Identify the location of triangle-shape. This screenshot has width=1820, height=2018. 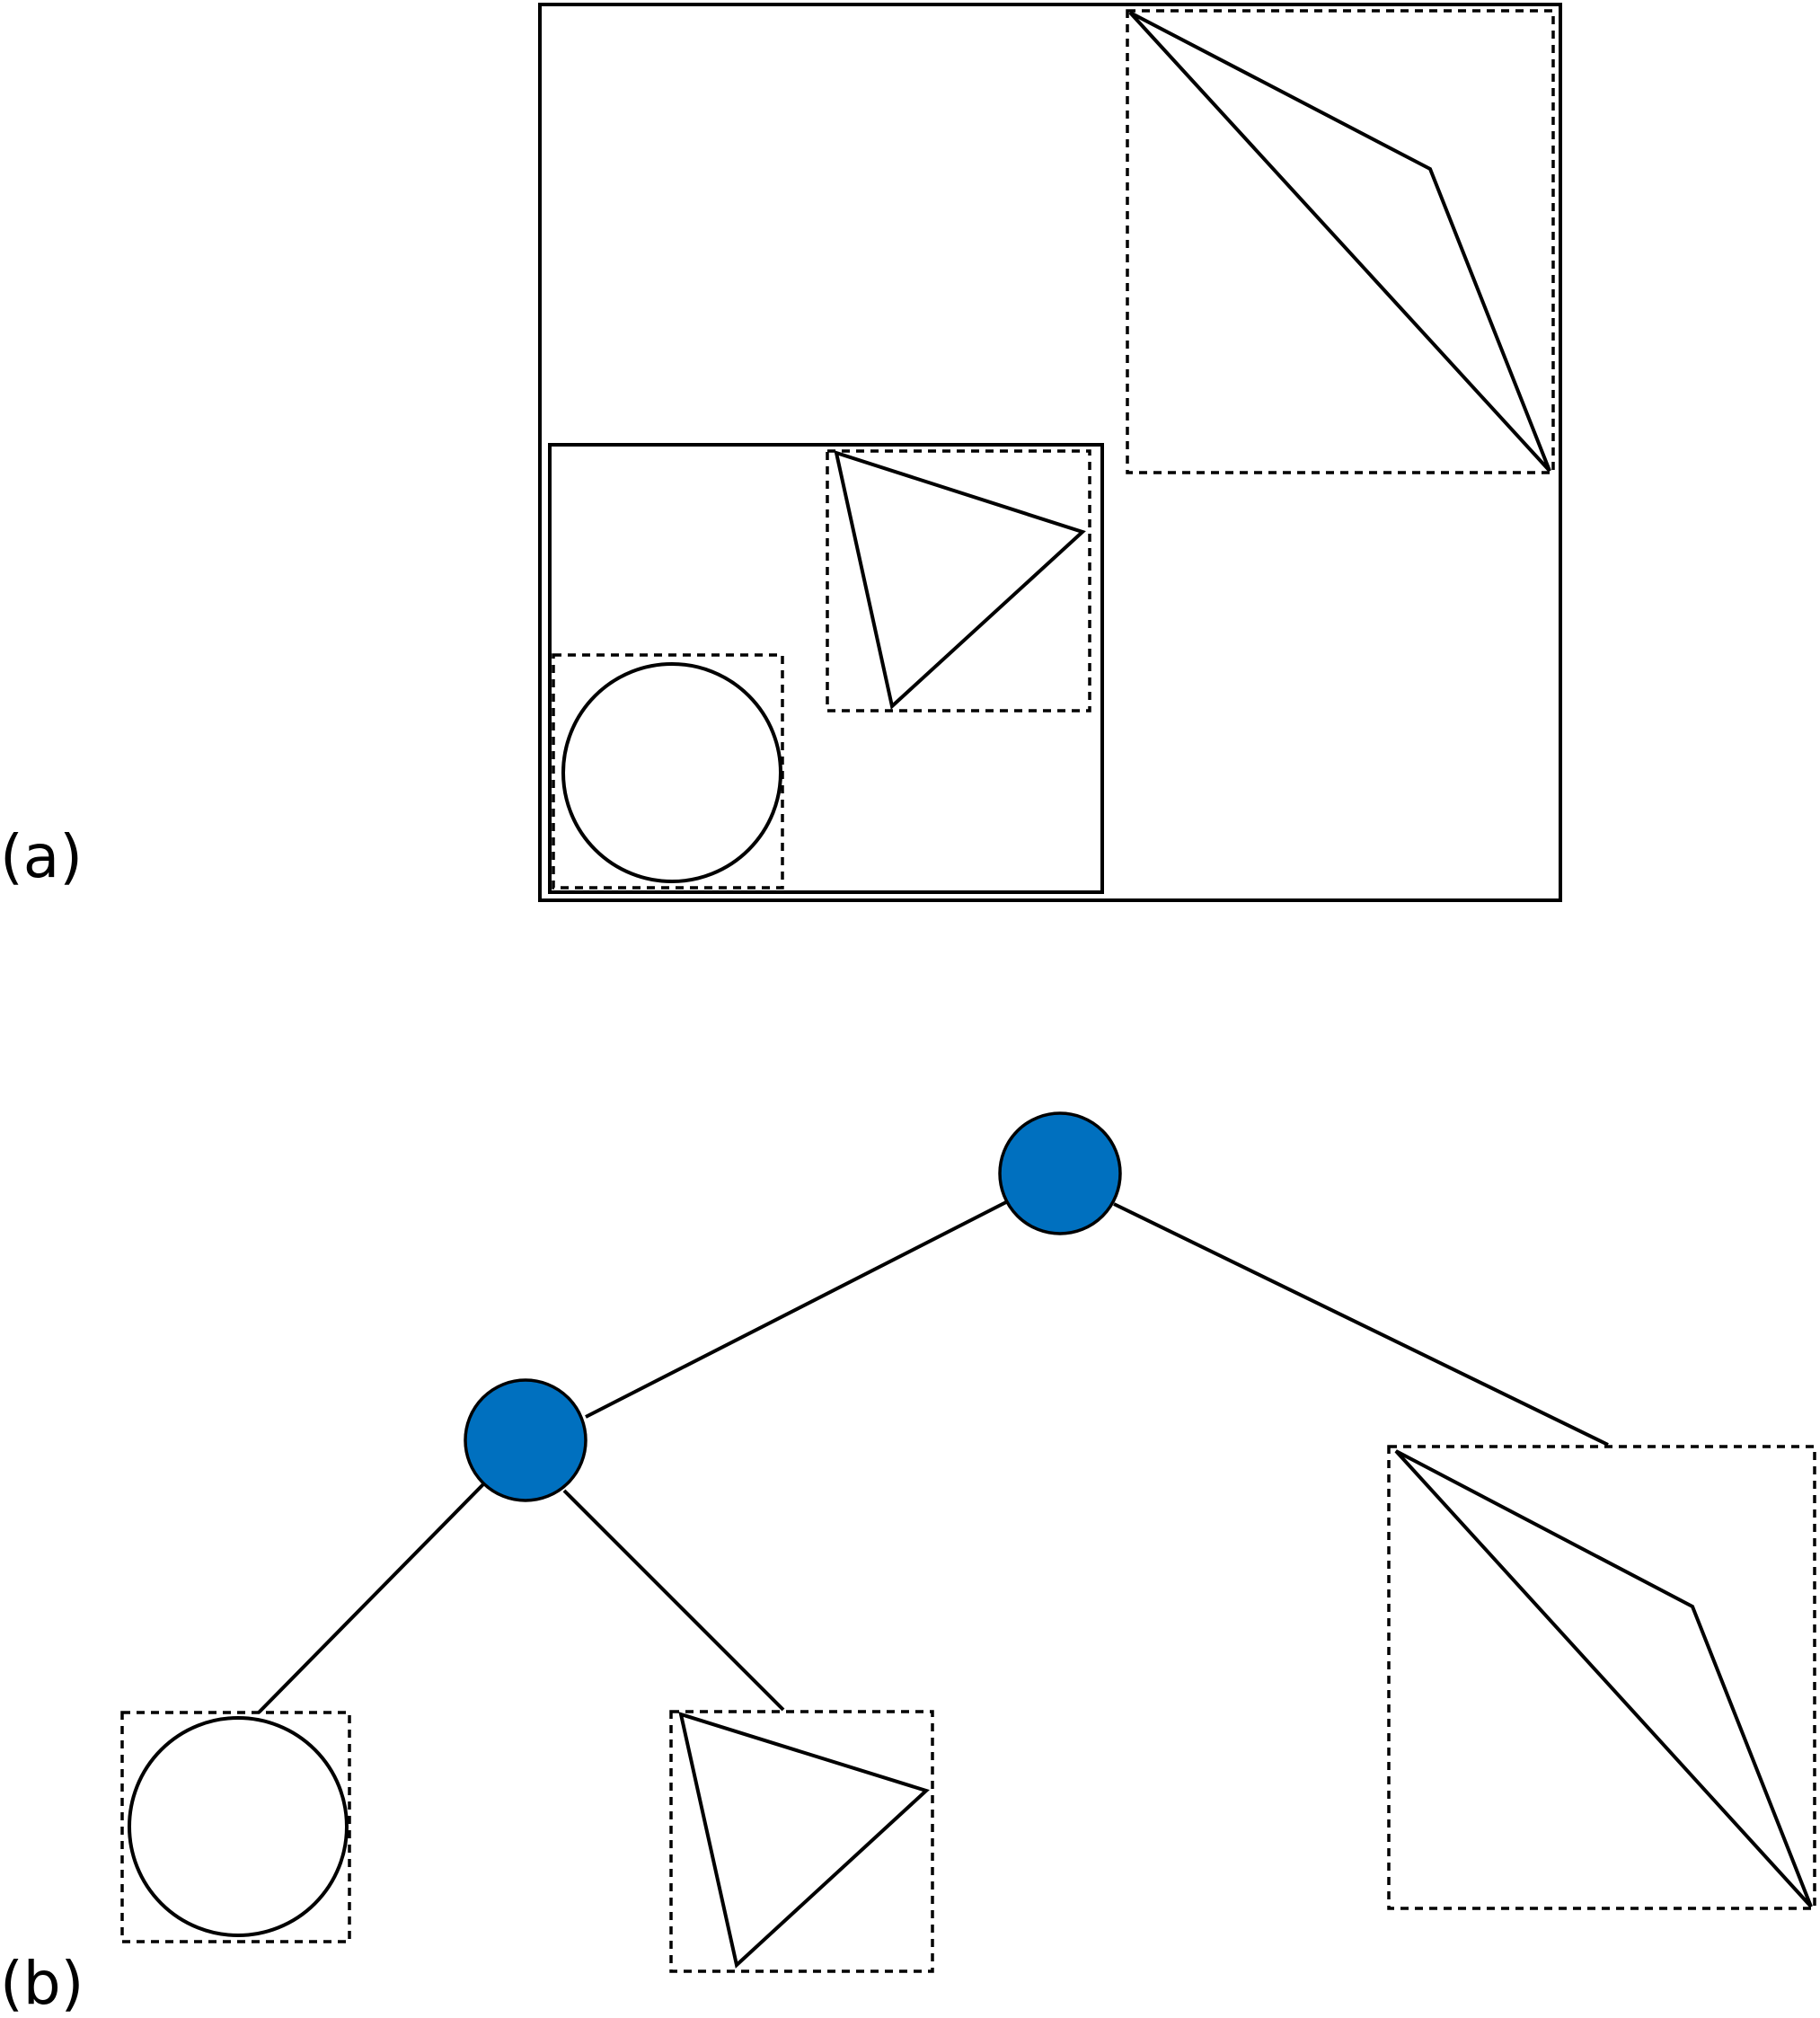
(960, 580).